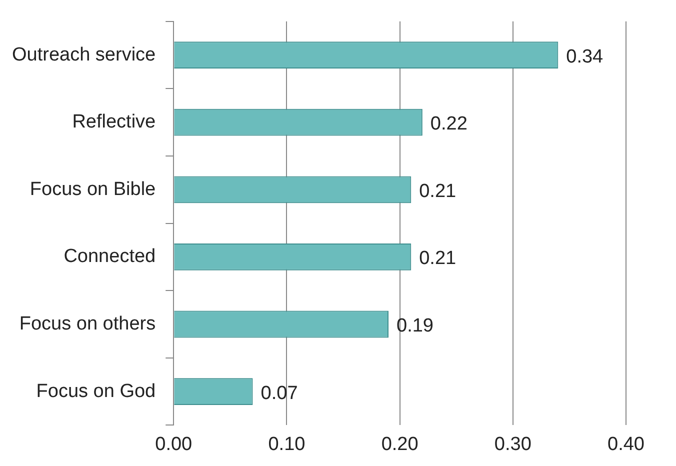 The width and height of the screenshot is (676, 466). Describe the element at coordinates (449, 124) in the screenshot. I see `data-label: 0.22` at that location.